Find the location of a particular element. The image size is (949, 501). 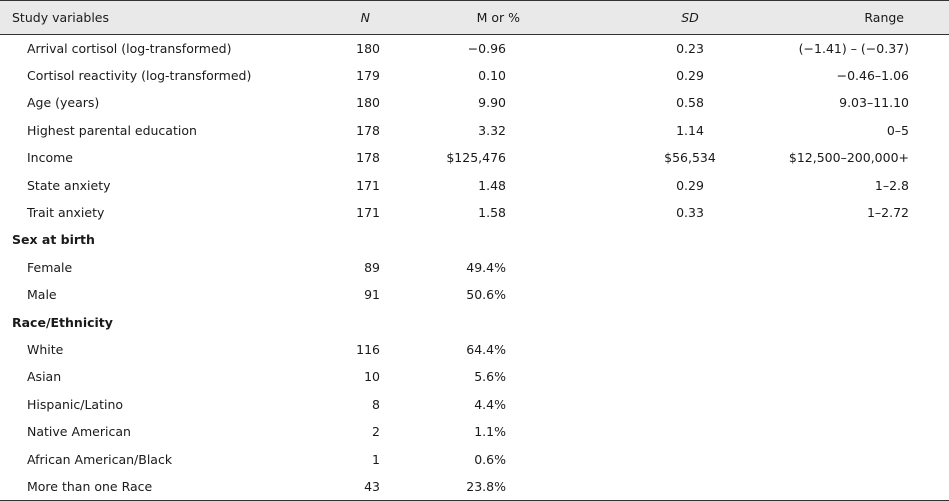

table-cell: 43 is located at coordinates (372, 486).